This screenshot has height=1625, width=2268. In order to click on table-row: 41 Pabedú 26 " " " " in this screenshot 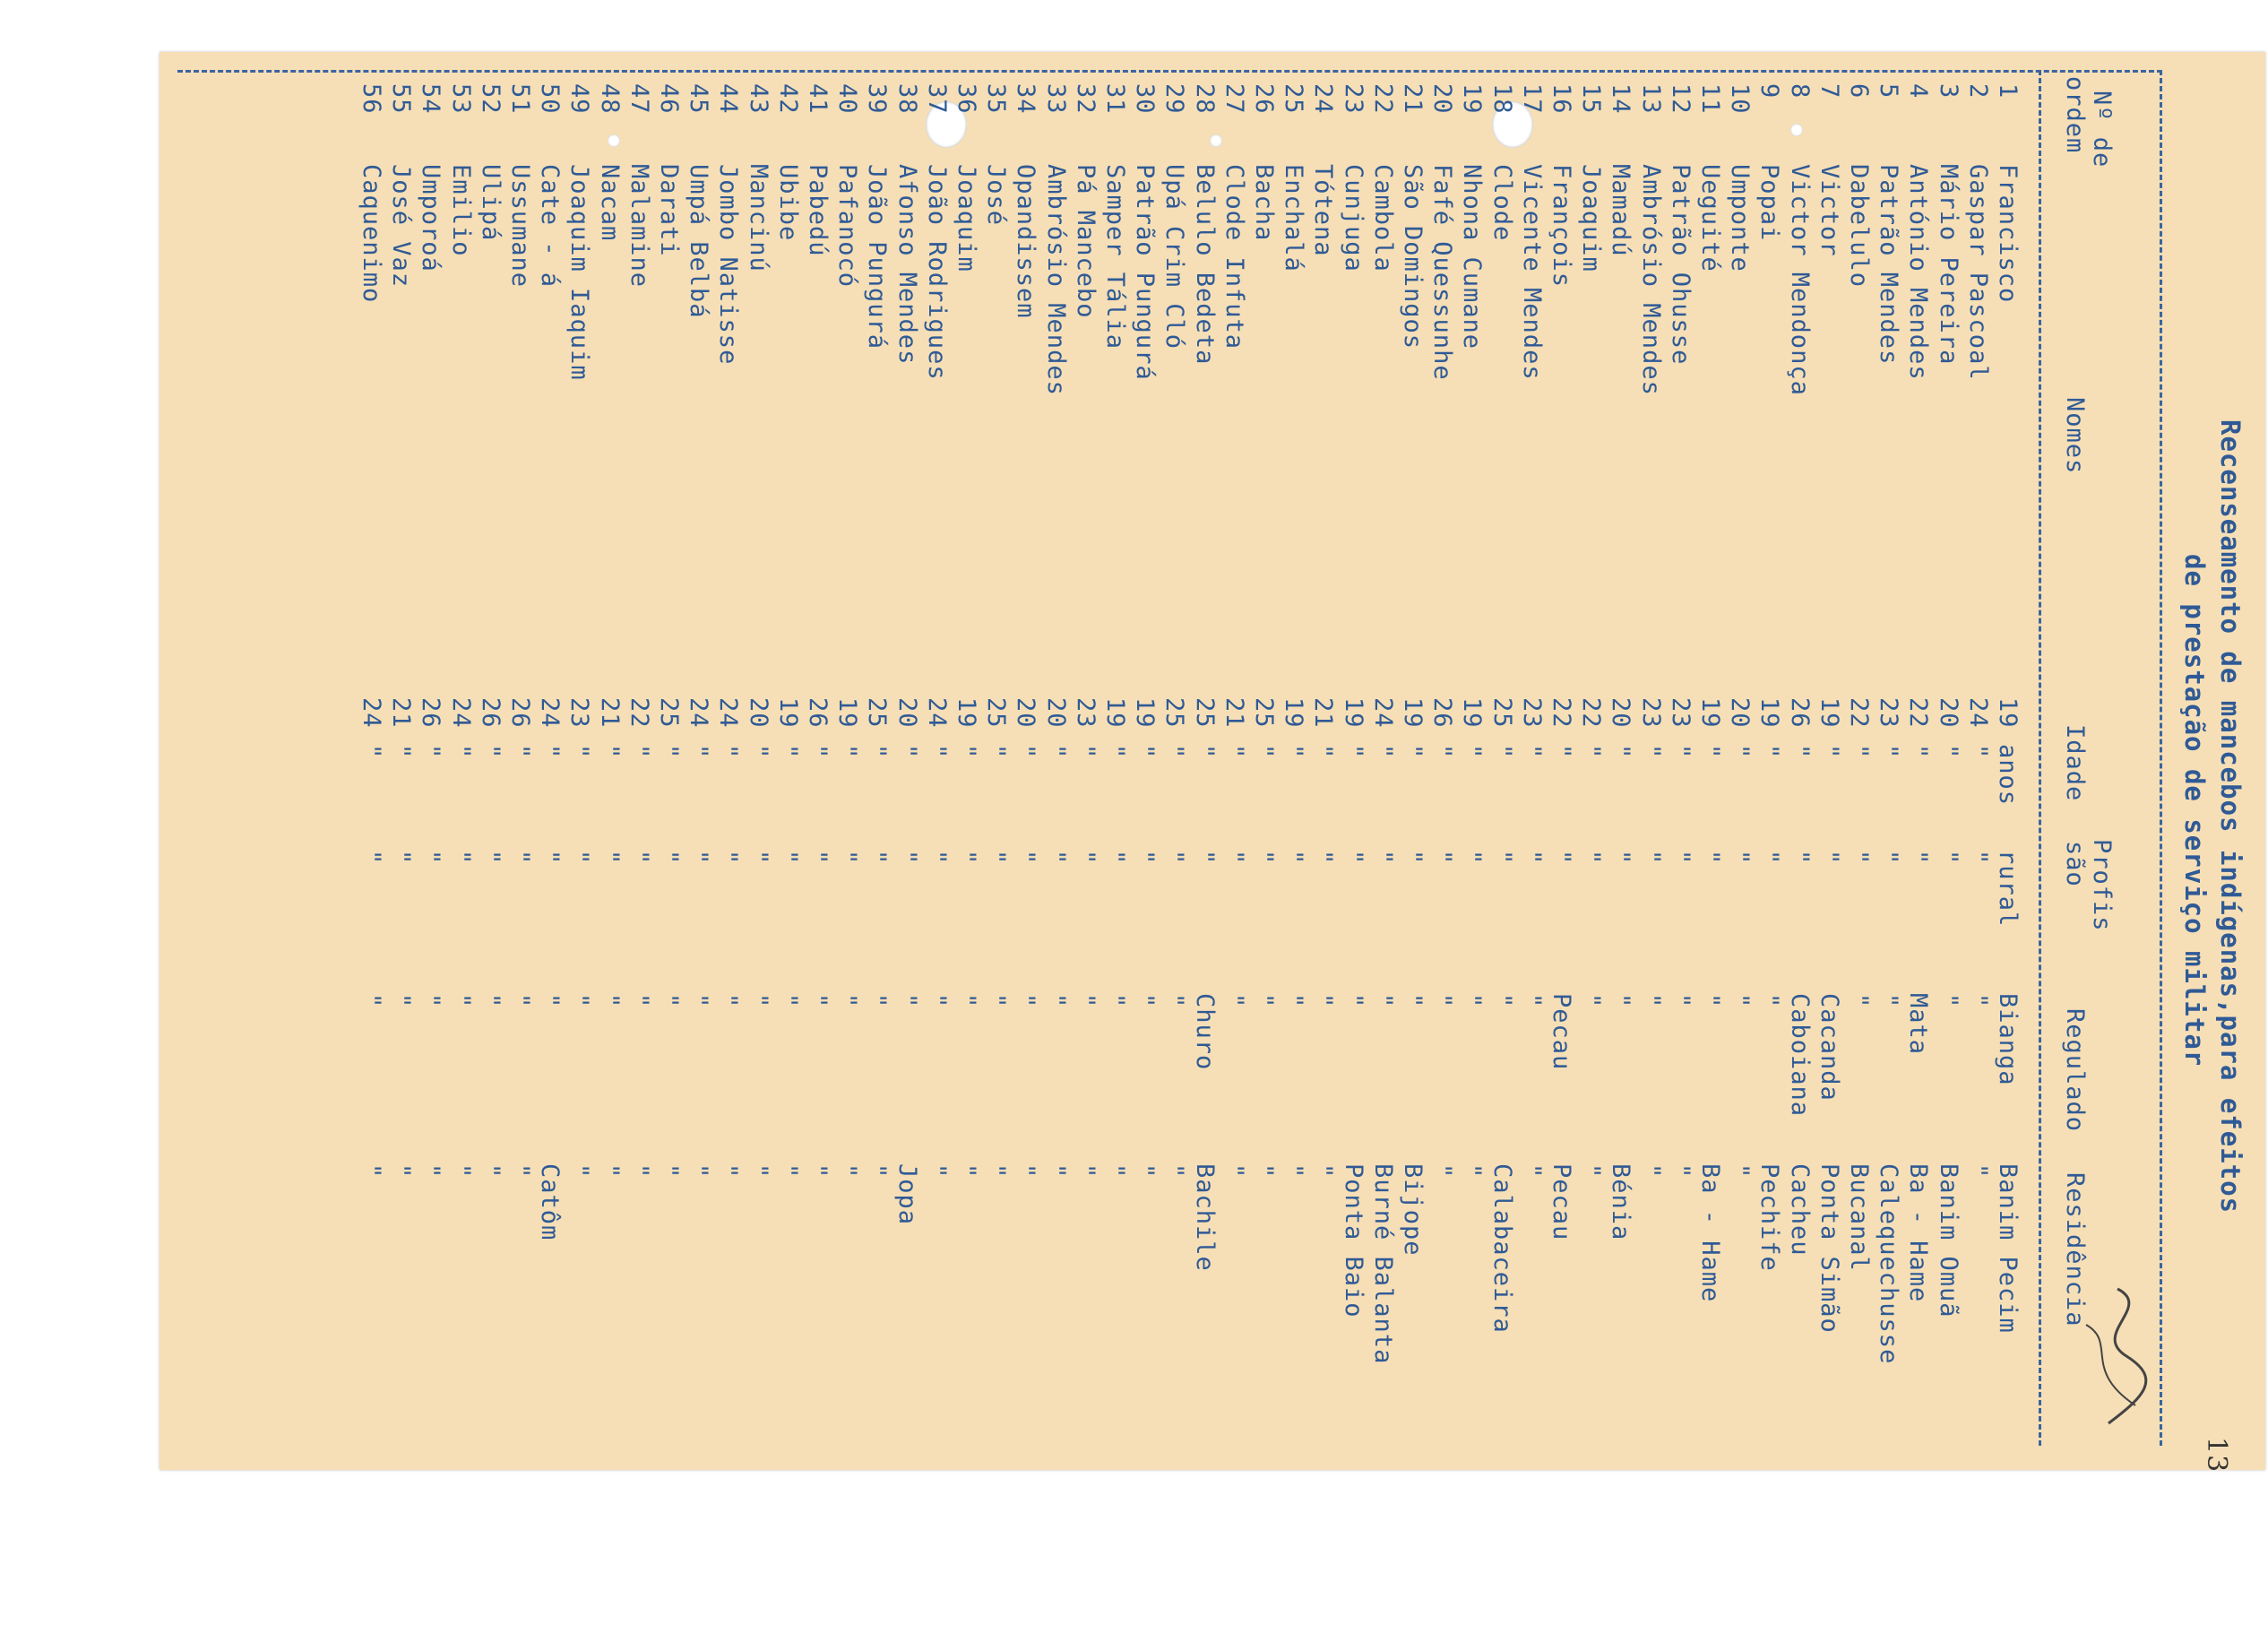, I will do `click(818, 761)`.